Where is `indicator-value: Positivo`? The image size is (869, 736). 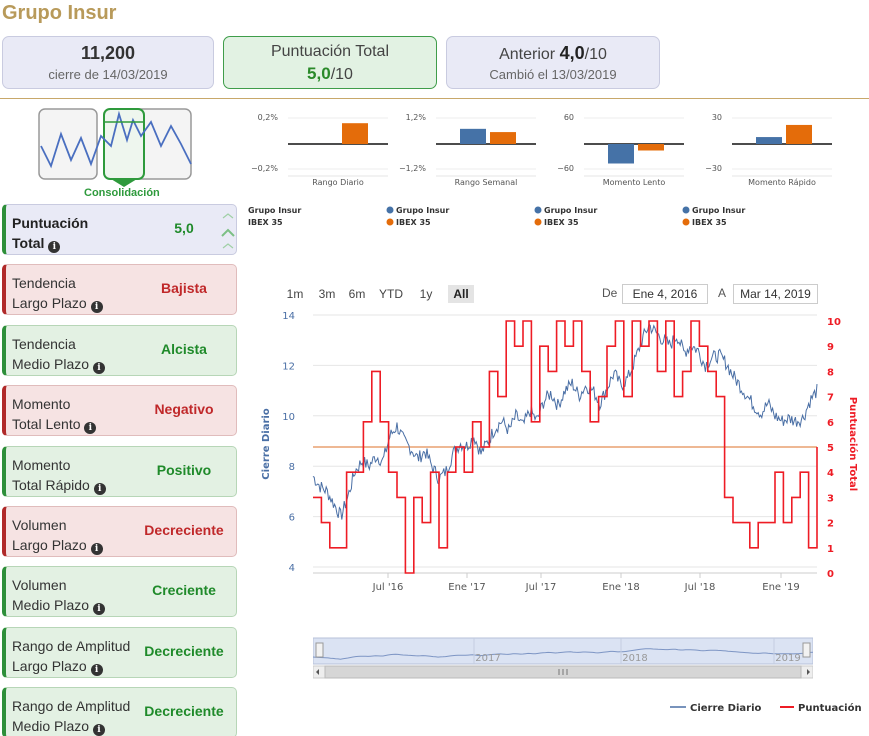 indicator-value: Positivo is located at coordinates (184, 469).